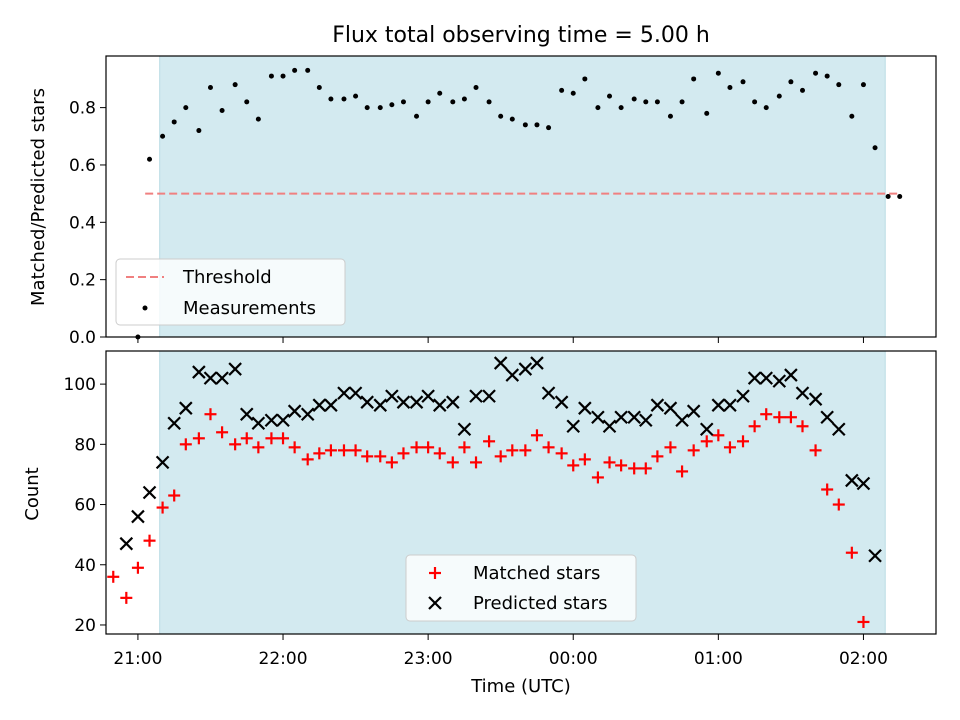 The height and width of the screenshot is (720, 960). What do you see at coordinates (540, 603) in the screenshot?
I see `predicted-legend-label: Predicted stars` at bounding box center [540, 603].